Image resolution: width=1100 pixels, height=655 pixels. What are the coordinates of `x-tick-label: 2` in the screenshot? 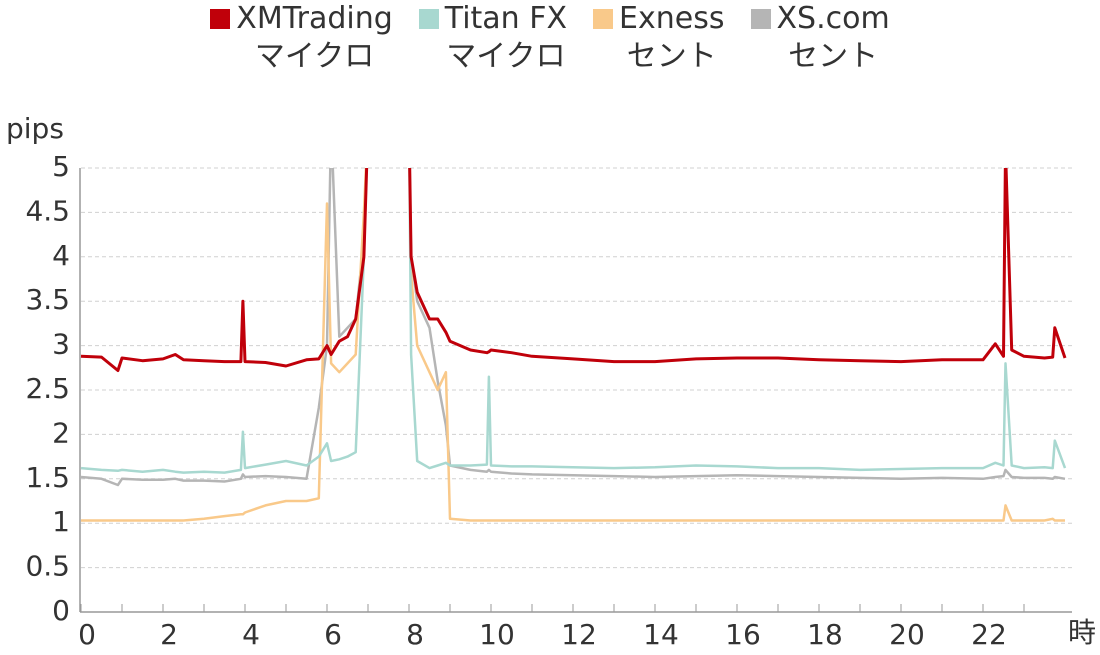 It's located at (169, 634).